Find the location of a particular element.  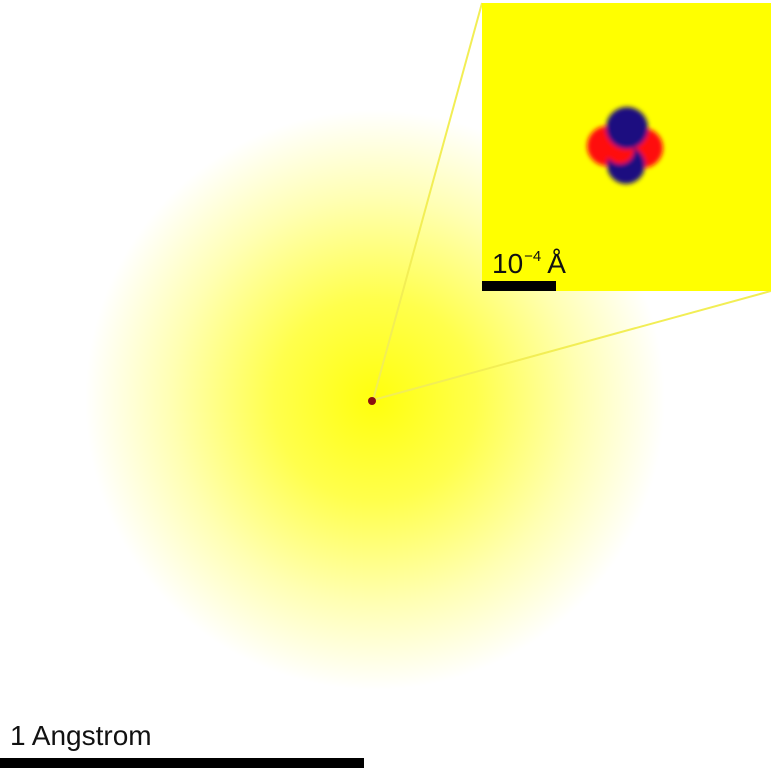

inset-scale-unit: Å is located at coordinates (556, 263).